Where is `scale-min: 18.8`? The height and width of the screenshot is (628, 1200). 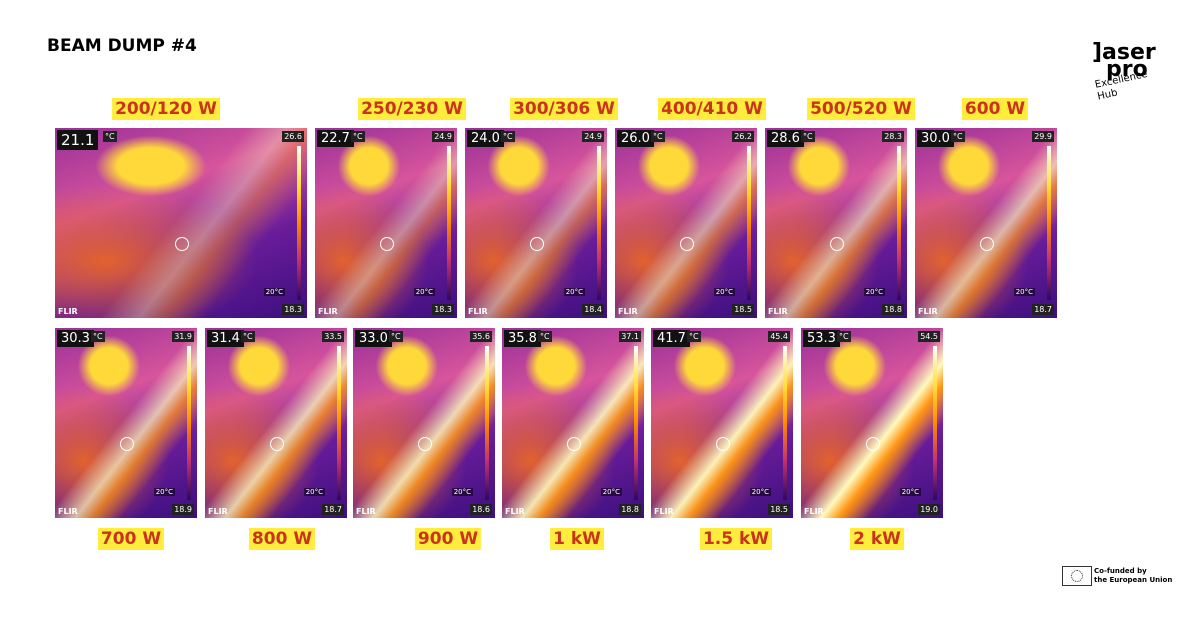 scale-min: 18.8 is located at coordinates (893, 309).